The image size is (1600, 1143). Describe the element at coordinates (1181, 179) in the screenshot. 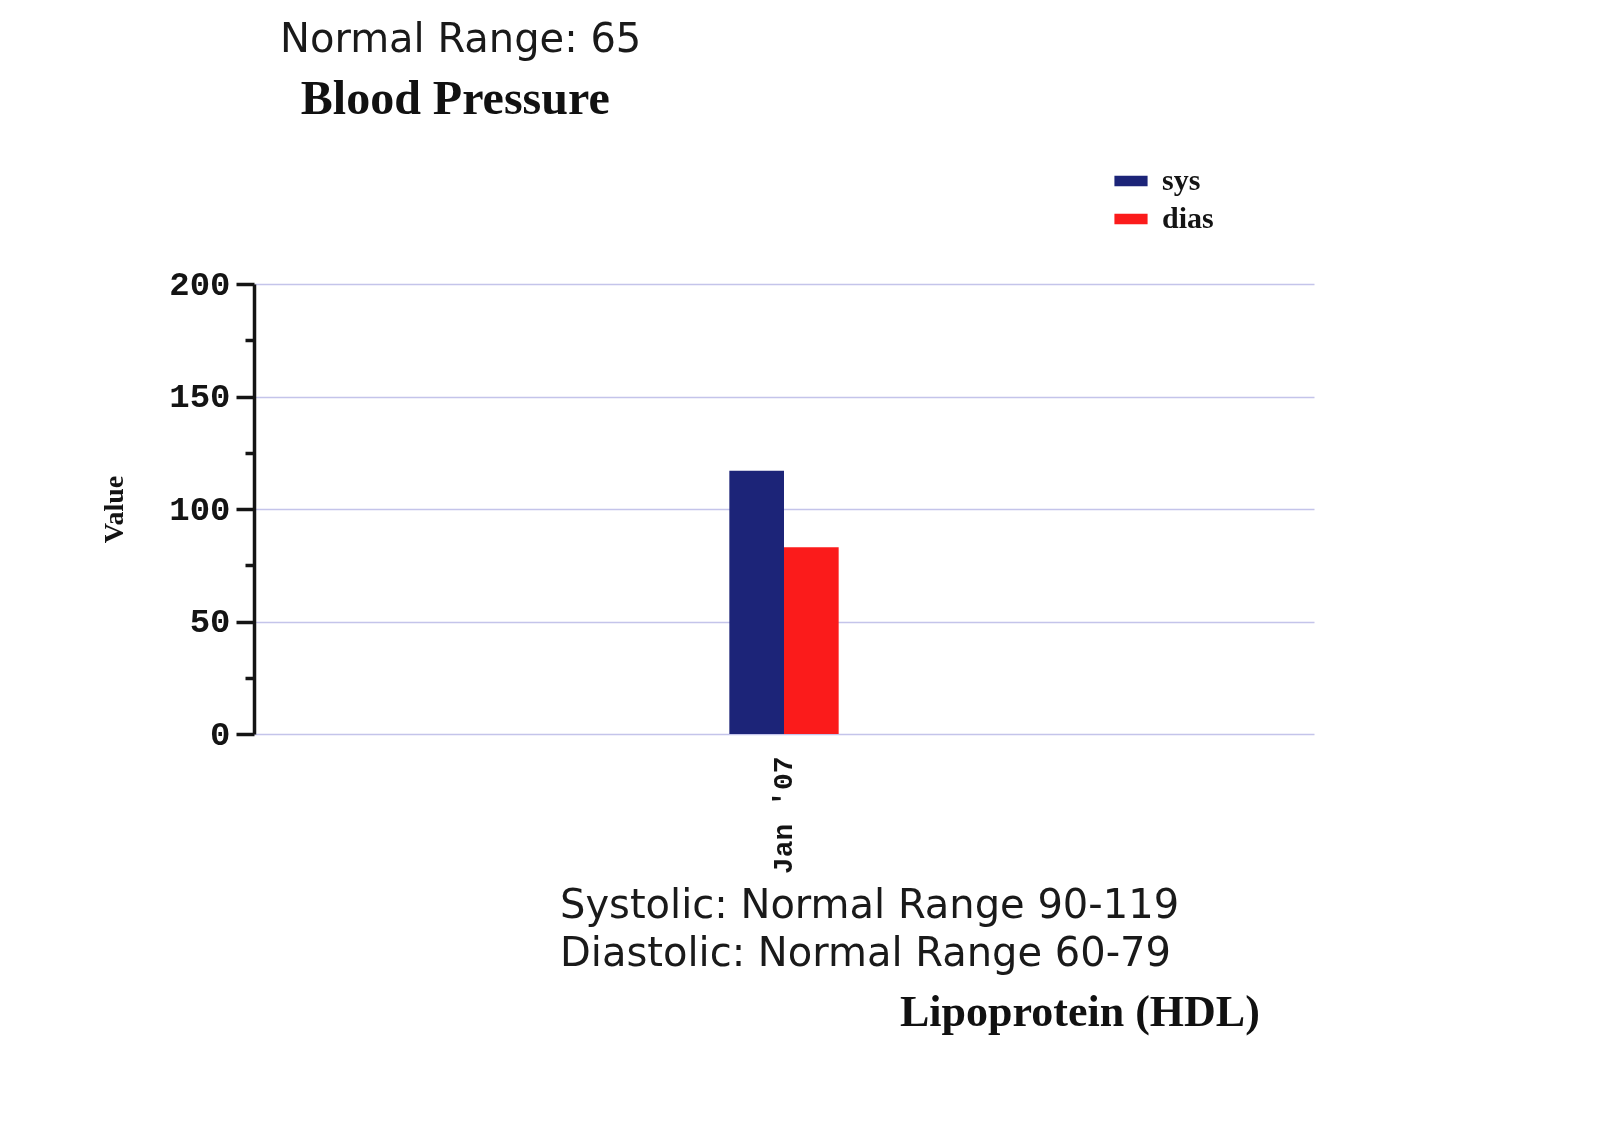

I see `legend-label: sys` at that location.